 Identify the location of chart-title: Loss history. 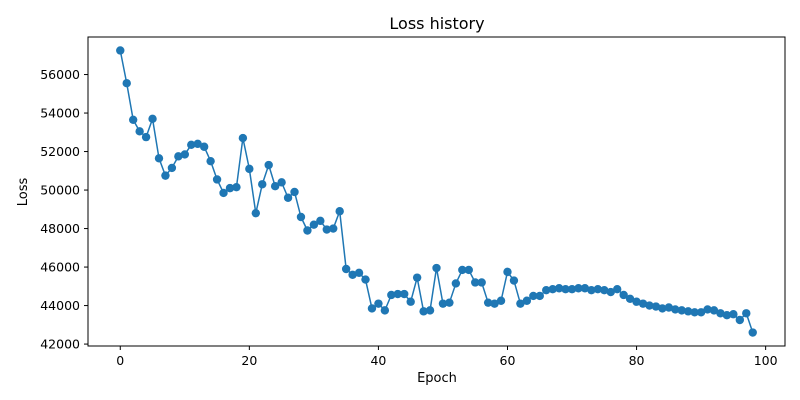
(436, 23).